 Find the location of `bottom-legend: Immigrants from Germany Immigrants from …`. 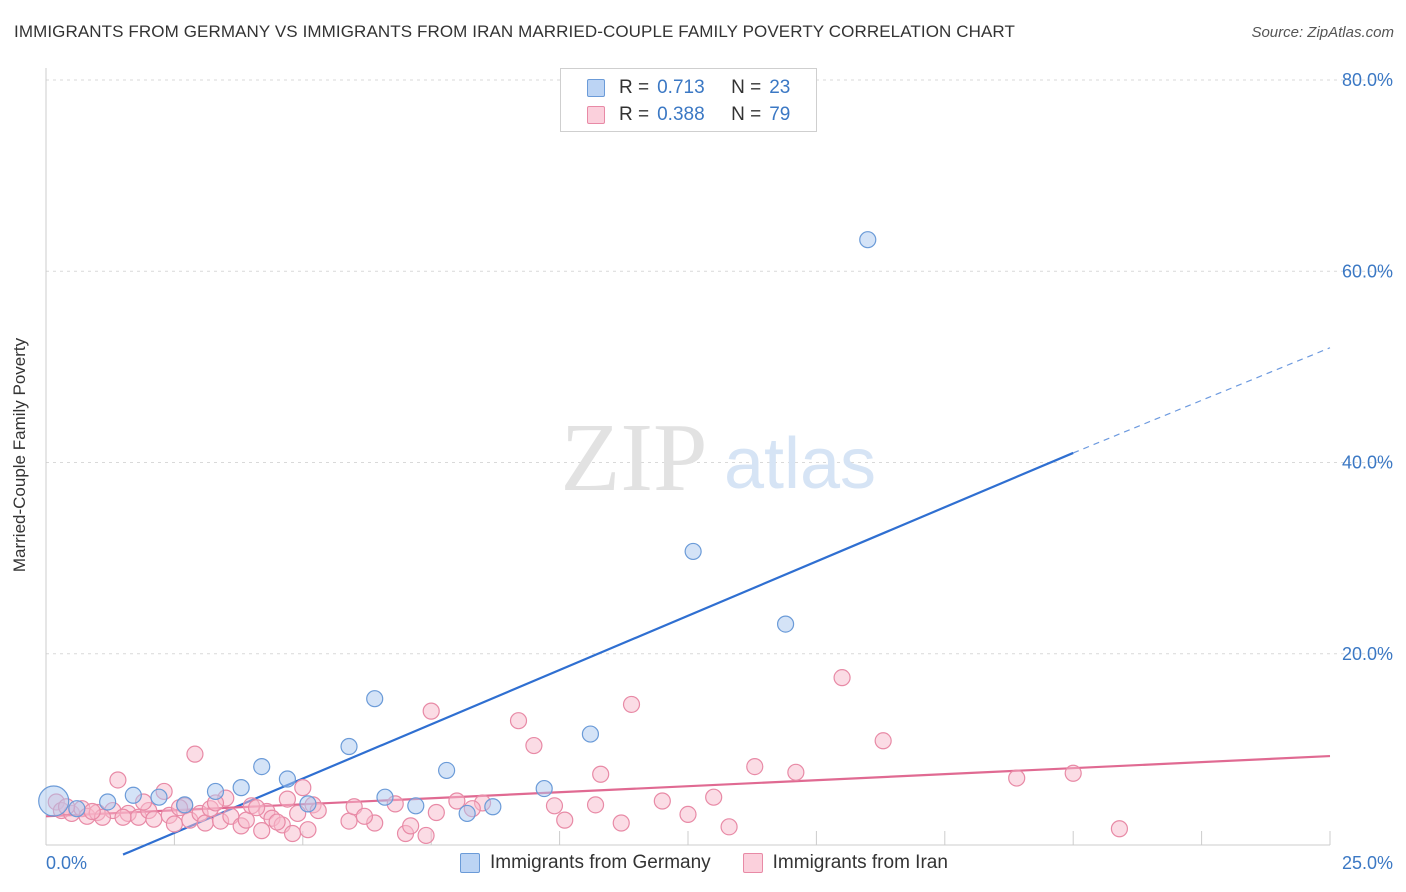

bottom-legend: Immigrants from Germany Immigrants from … is located at coordinates (720, 863).